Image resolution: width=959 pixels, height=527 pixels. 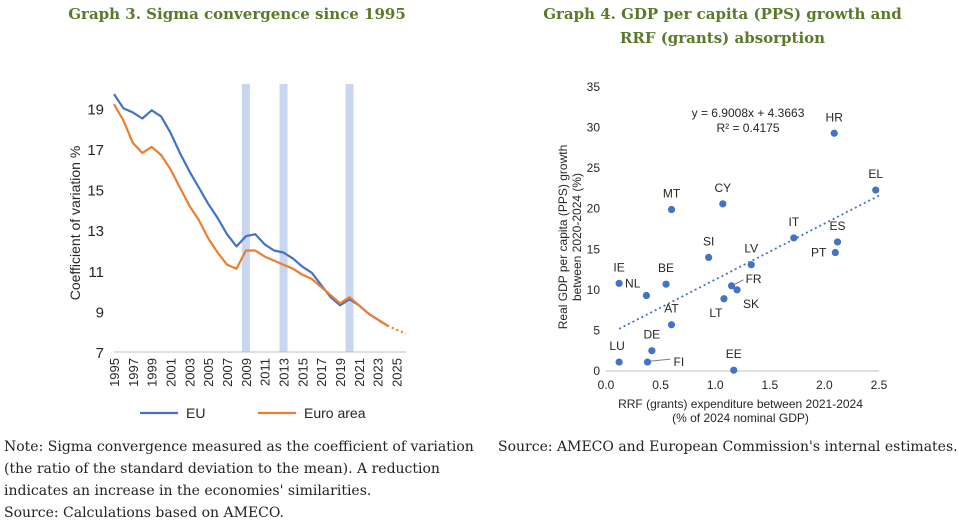 What do you see at coordinates (794, 238) in the screenshot?
I see `scatter-point-it` at bounding box center [794, 238].